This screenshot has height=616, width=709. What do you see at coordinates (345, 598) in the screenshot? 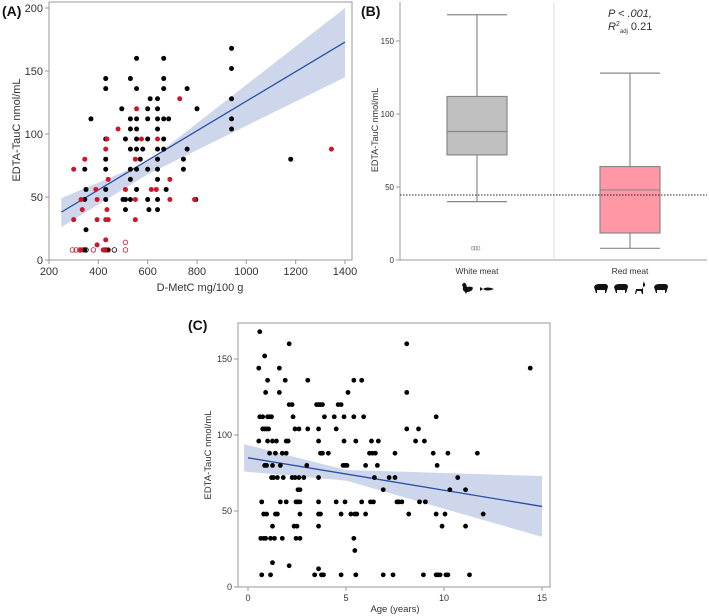
I see `x-tick-label: 5` at bounding box center [345, 598].